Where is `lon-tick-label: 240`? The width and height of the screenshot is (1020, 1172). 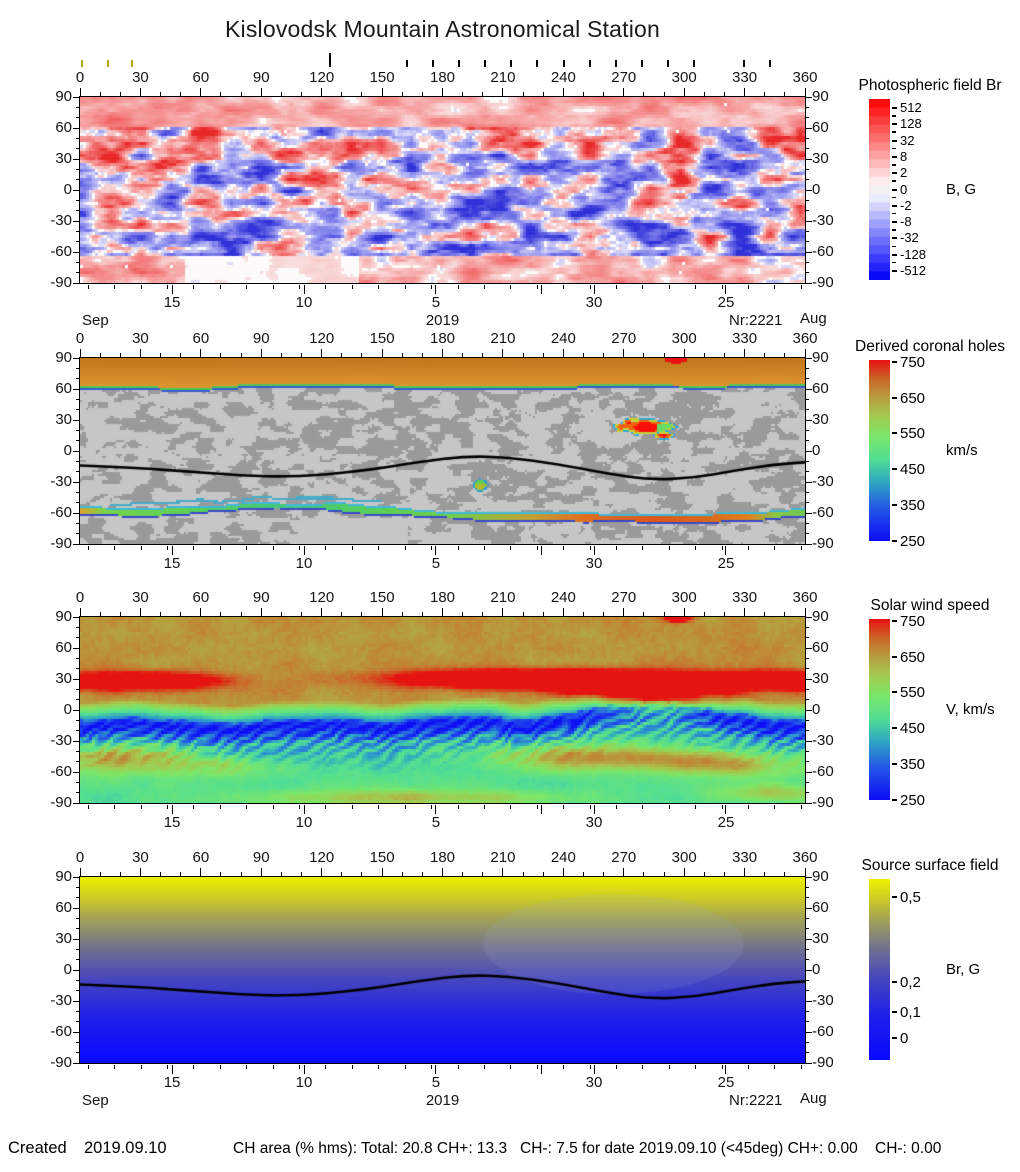 lon-tick-label: 240 is located at coordinates (563, 857).